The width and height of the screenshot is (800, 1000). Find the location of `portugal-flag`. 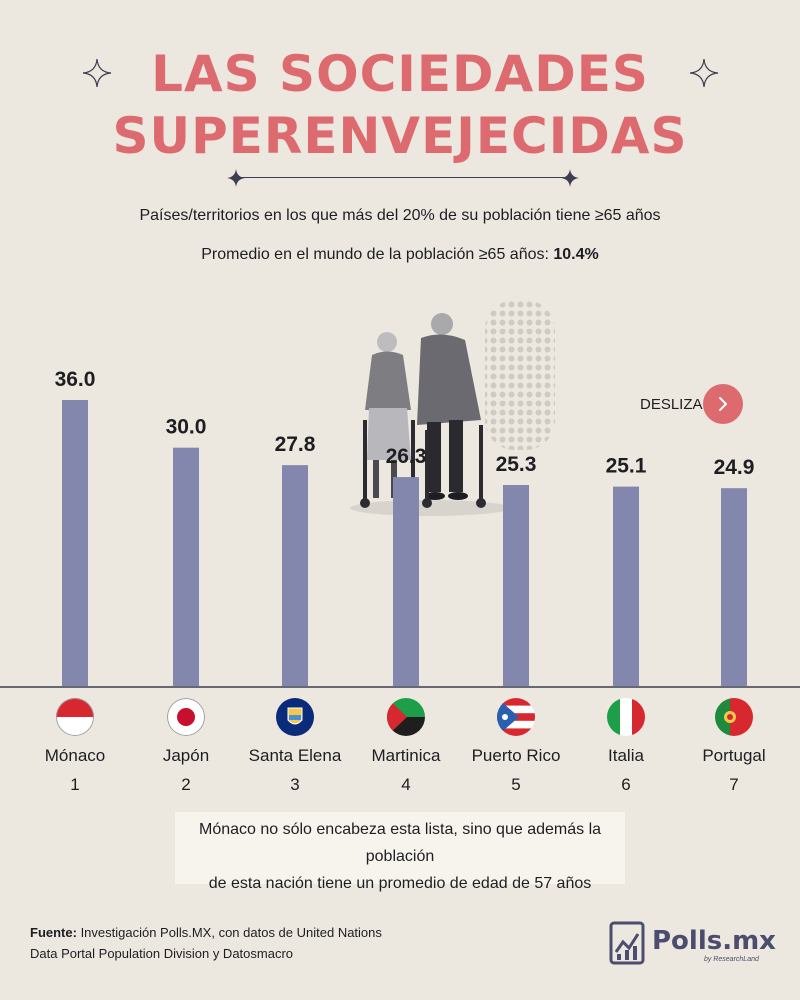

portugal-flag is located at coordinates (734, 717).